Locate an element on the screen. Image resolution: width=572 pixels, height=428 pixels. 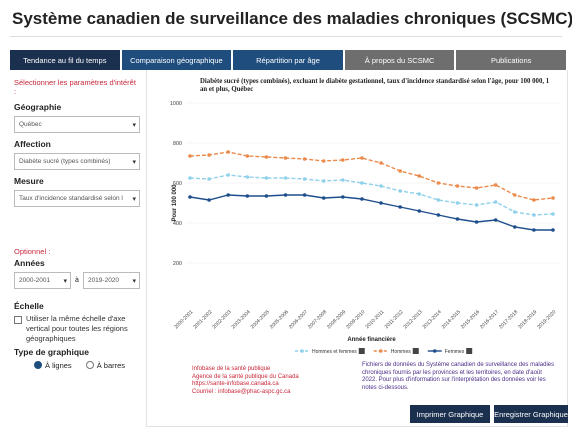
select: Québec is located at coordinates (77, 124).